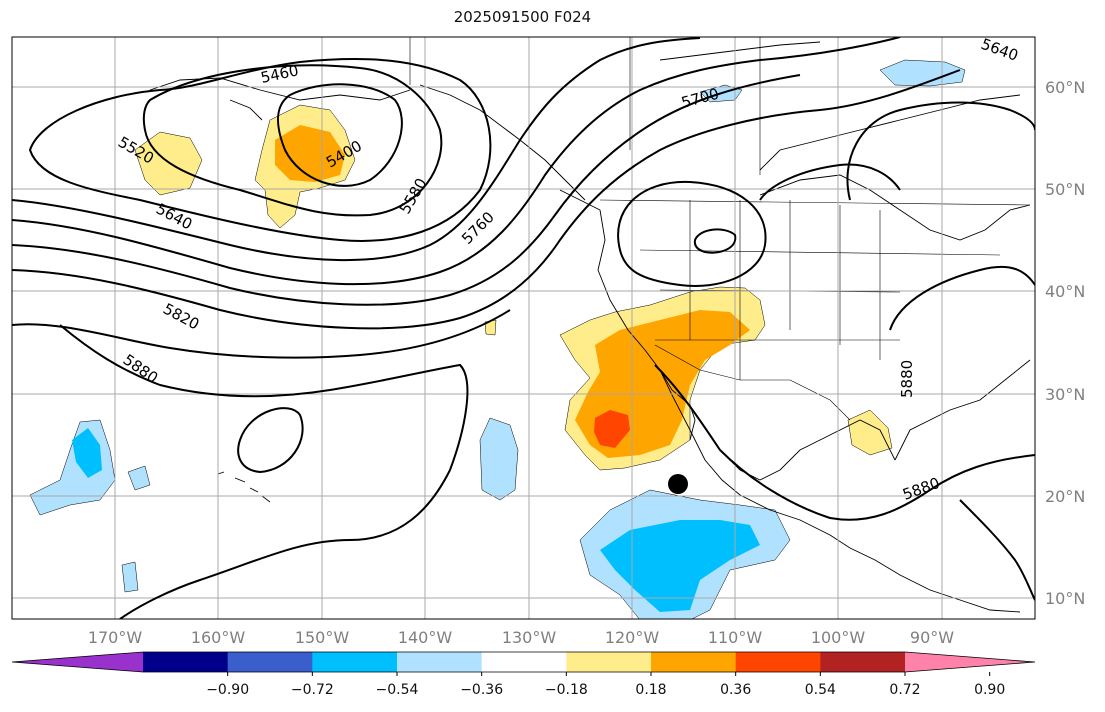 The image size is (1105, 712). What do you see at coordinates (715, 241) in the screenshot?
I see `contour-small-ring` at bounding box center [715, 241].